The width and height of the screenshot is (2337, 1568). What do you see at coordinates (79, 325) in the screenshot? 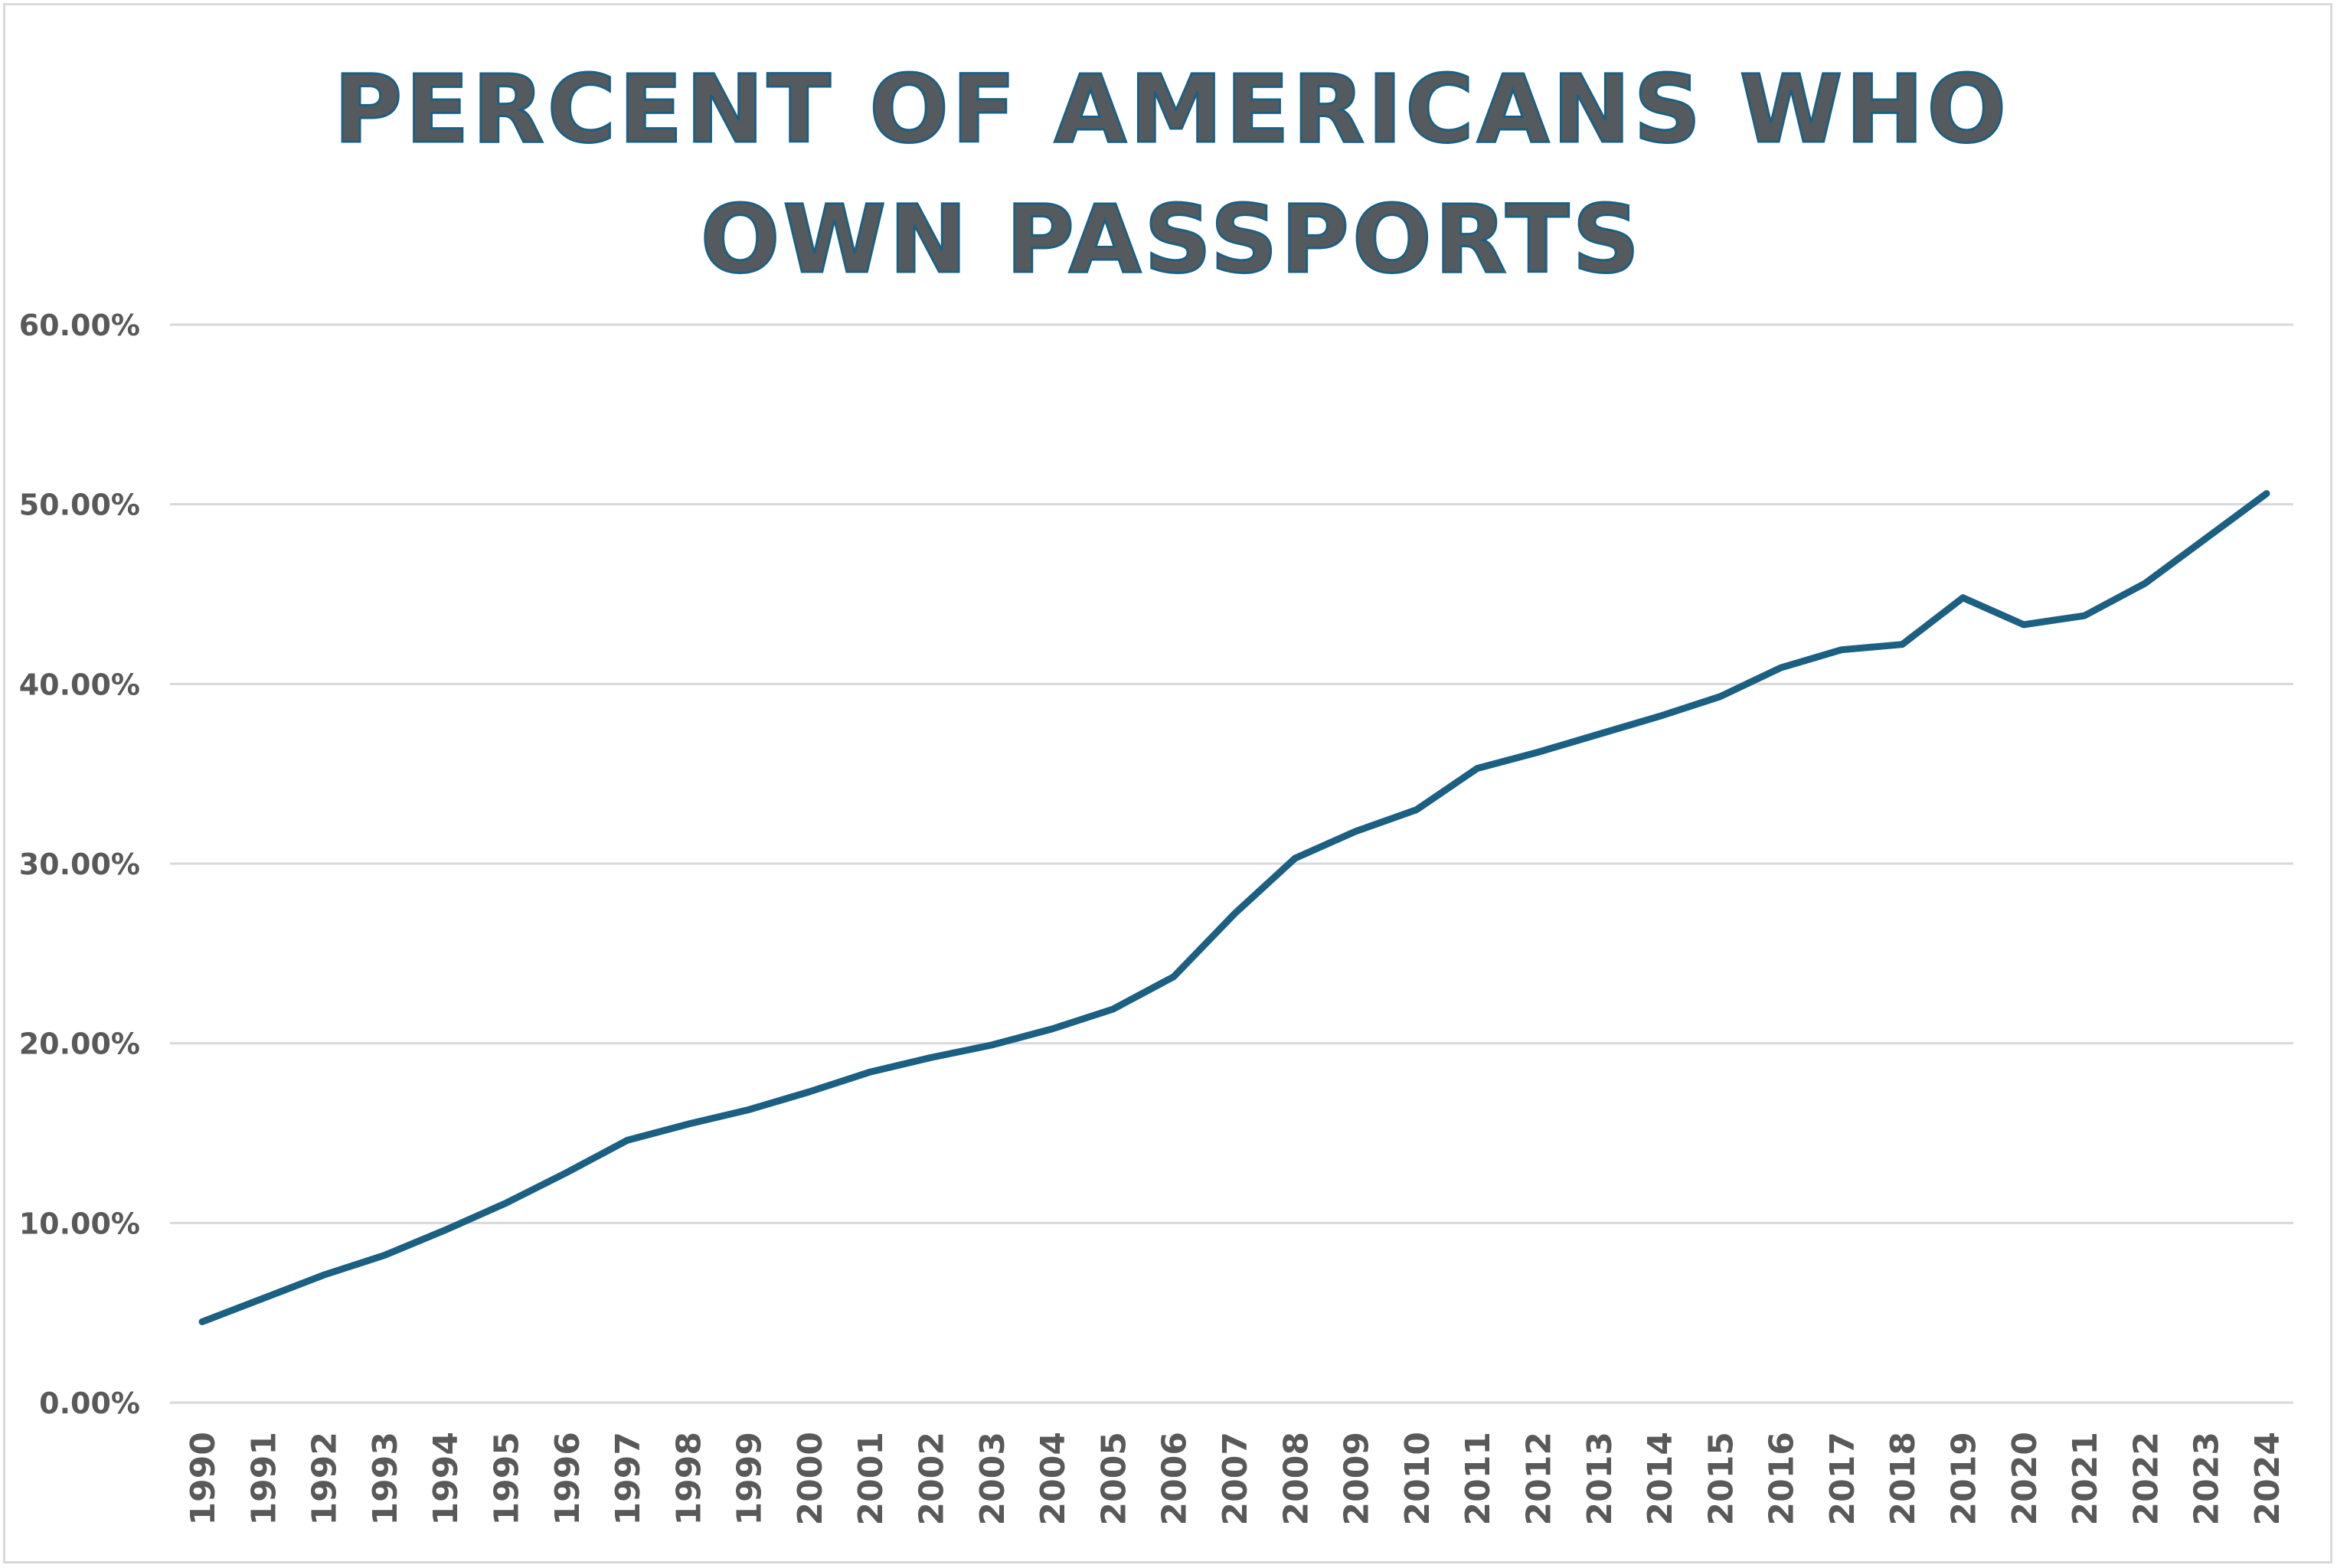
I see `y-tick-label: 60.00%` at bounding box center [79, 325].